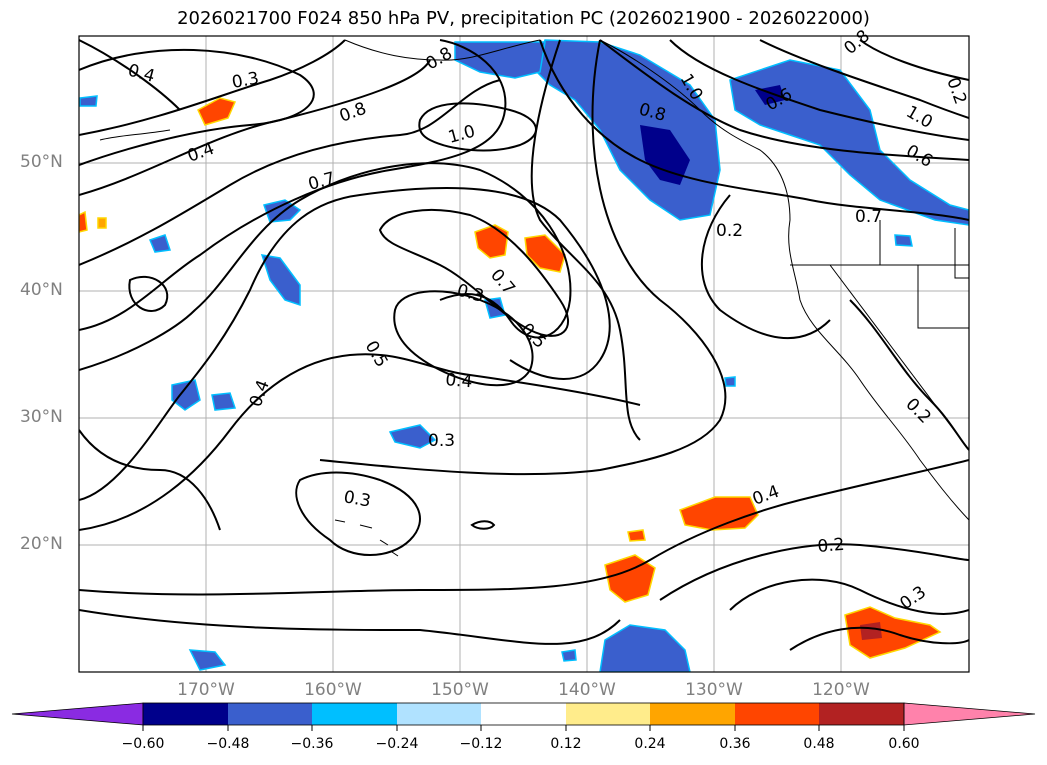 The height and width of the screenshot is (765, 1047). What do you see at coordinates (481, 744) in the screenshot?
I see `colorbar-tick-label: −0.12` at bounding box center [481, 744].